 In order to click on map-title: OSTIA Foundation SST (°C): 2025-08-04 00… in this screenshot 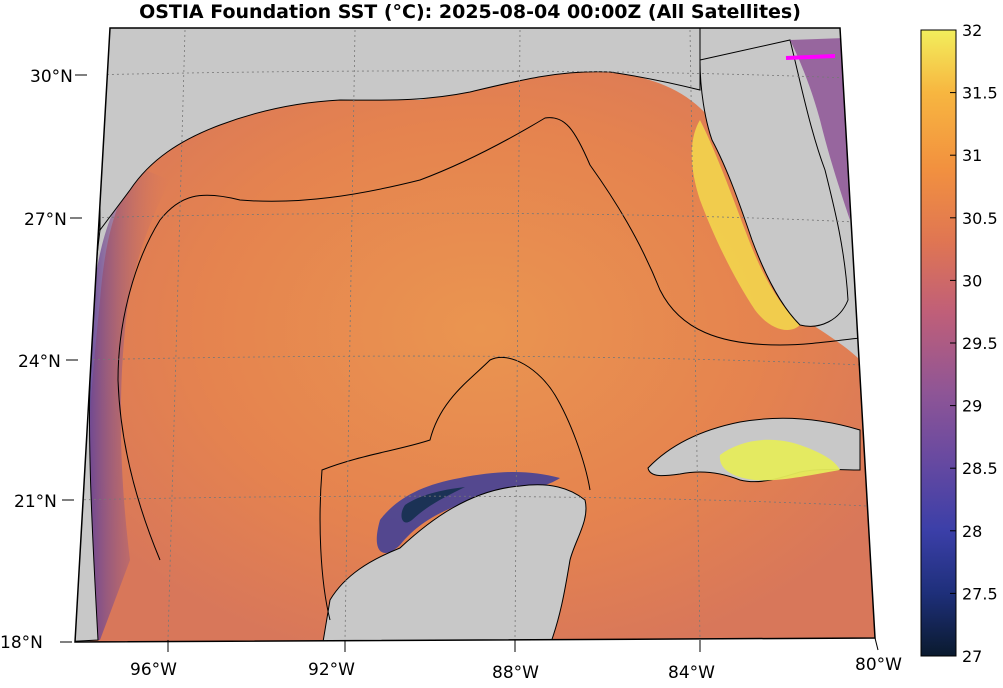, I will do `click(470, 12)`.